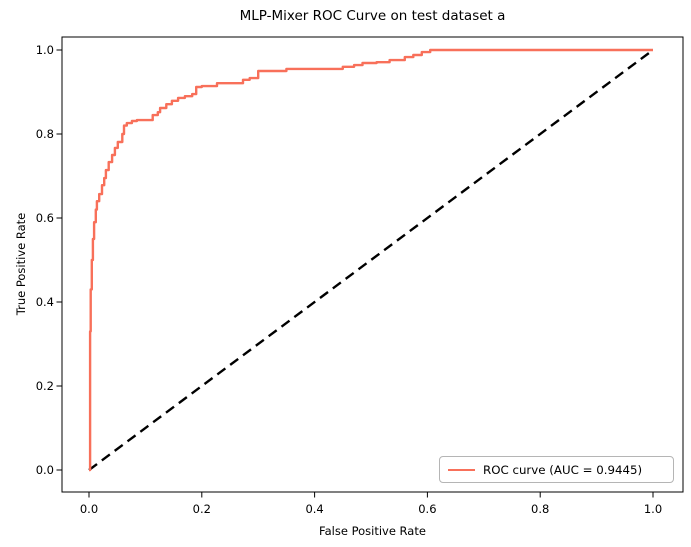 The image size is (691, 547). Describe the element at coordinates (653, 509) in the screenshot. I see `x-tick-label: 1.0` at that location.